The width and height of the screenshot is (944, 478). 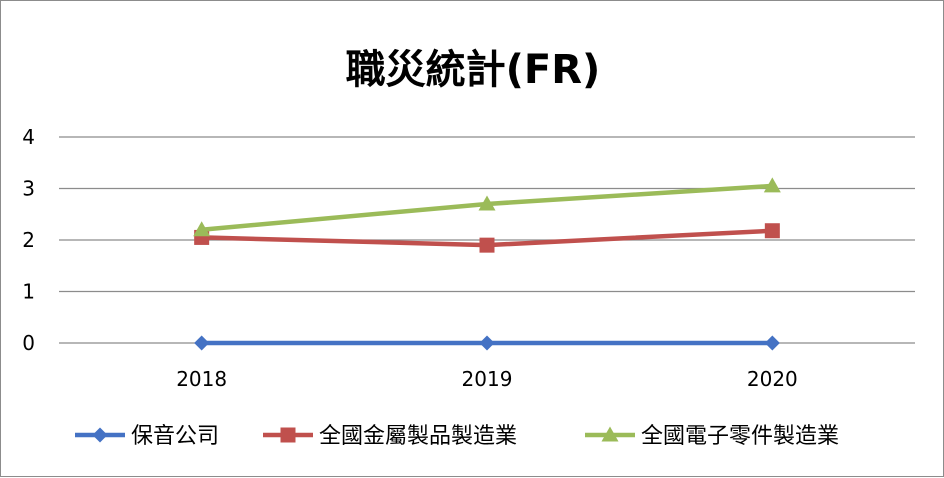 I want to click on y-axis-ticks: 0 1 2 3 4, so click(x=28, y=240).